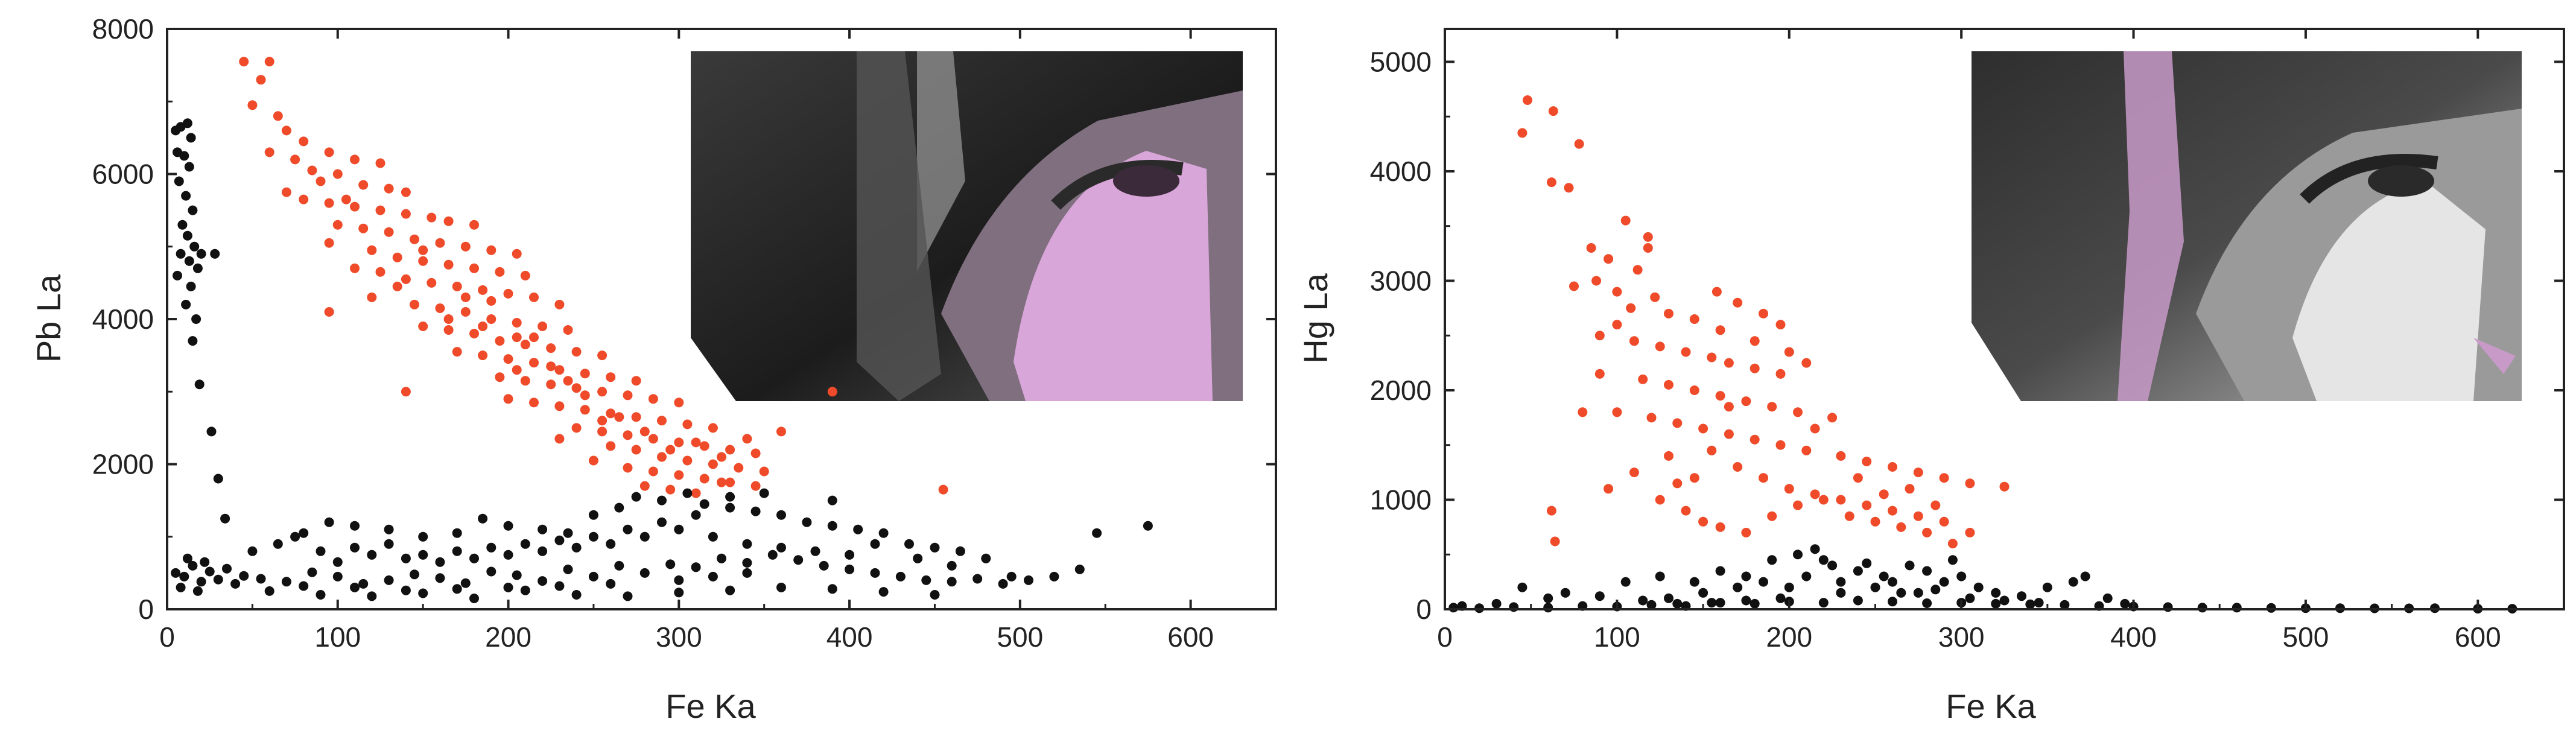 The image size is (2576, 748). What do you see at coordinates (337, 637) in the screenshot?
I see `x-tick-label-left-1: 100` at bounding box center [337, 637].